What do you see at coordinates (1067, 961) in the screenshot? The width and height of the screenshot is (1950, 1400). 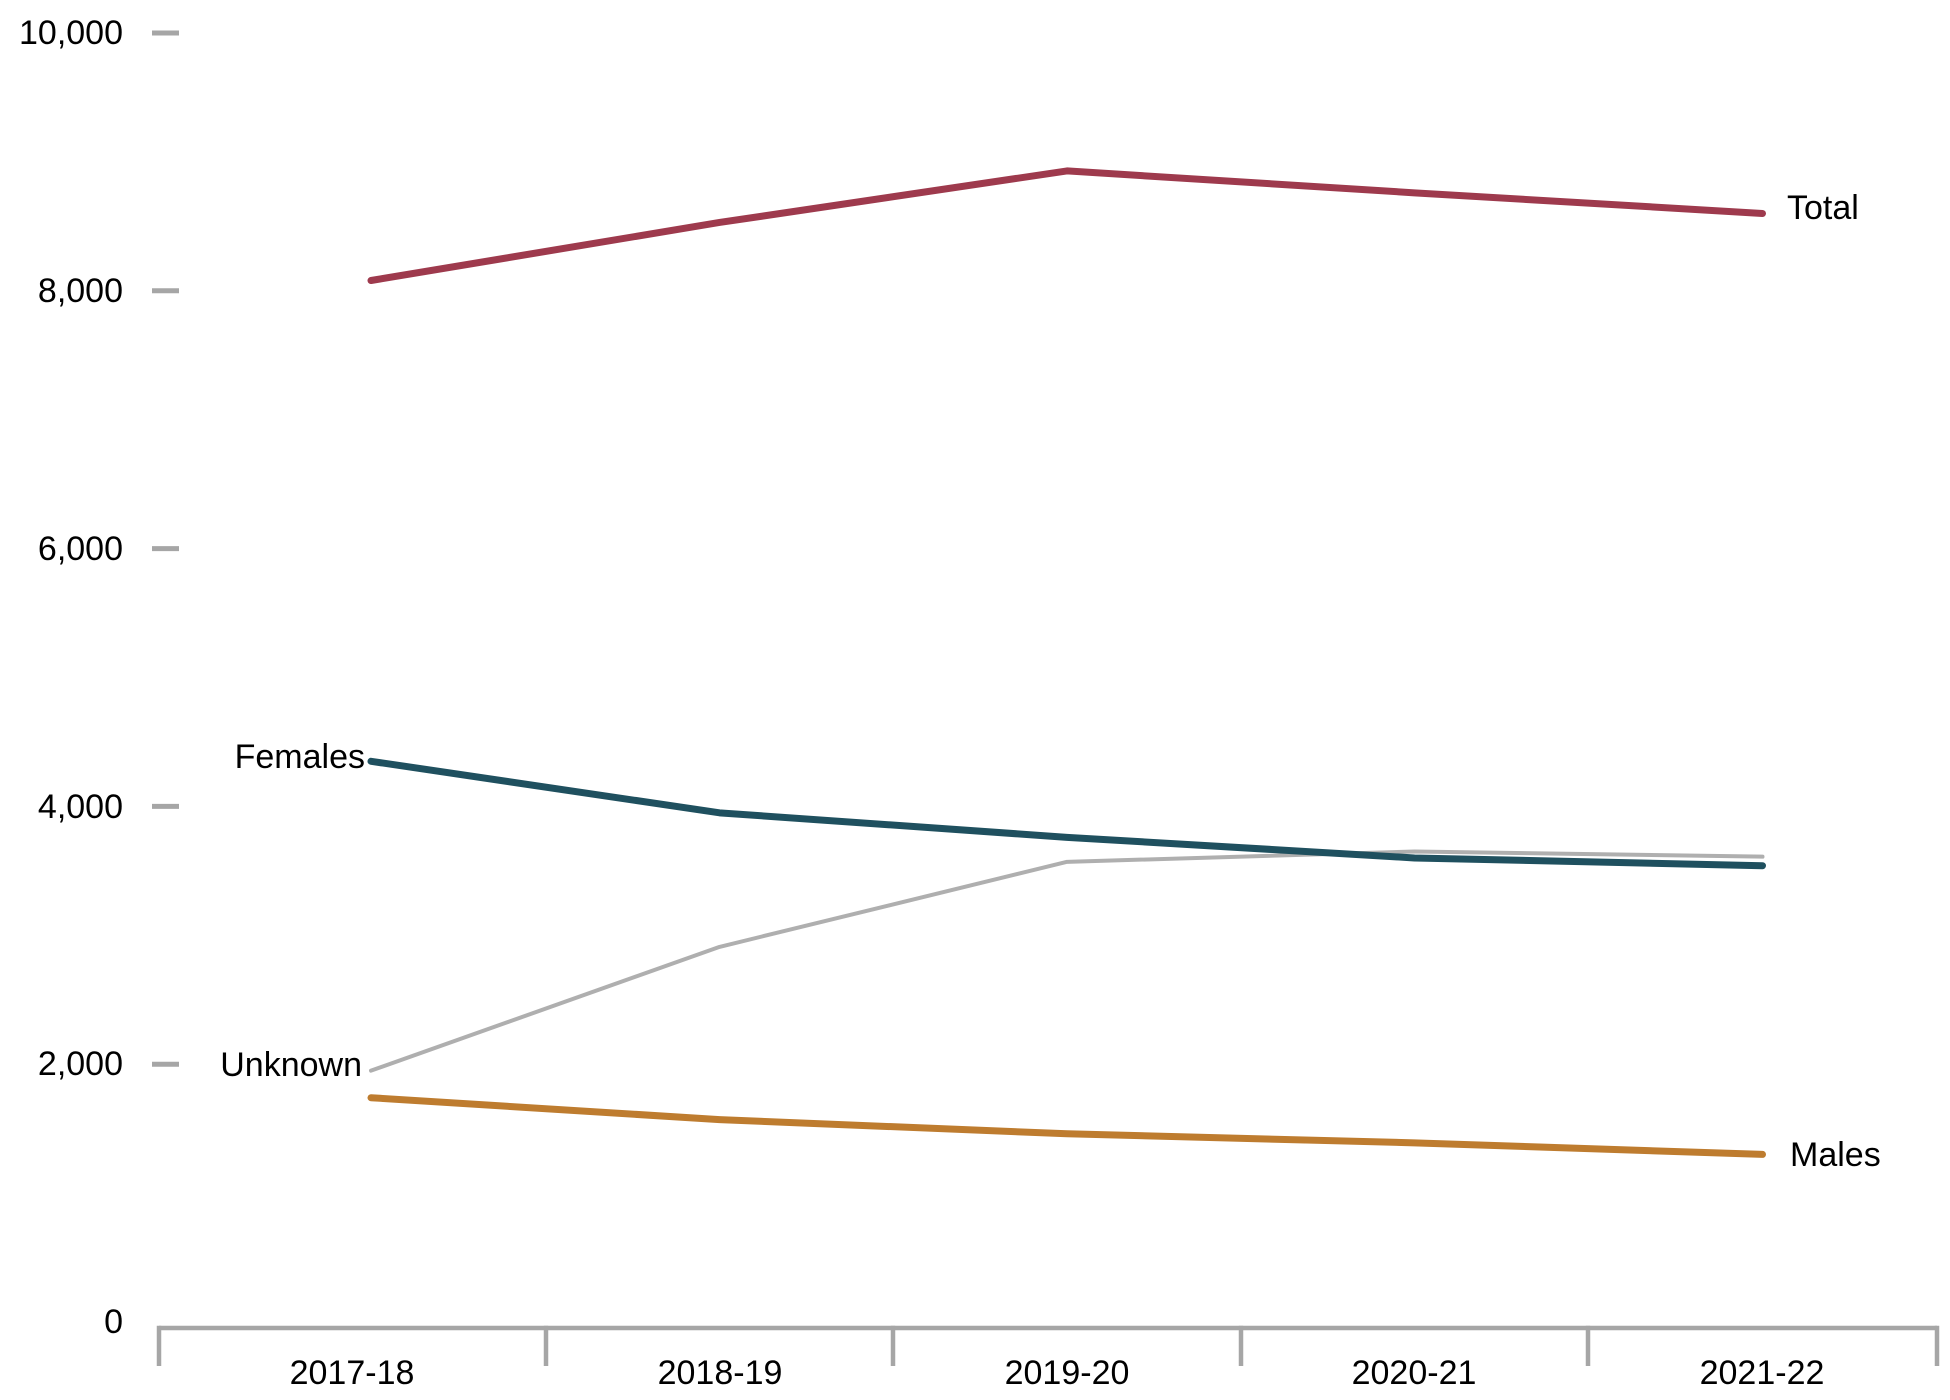 I see `series-line-unknown` at bounding box center [1067, 961].